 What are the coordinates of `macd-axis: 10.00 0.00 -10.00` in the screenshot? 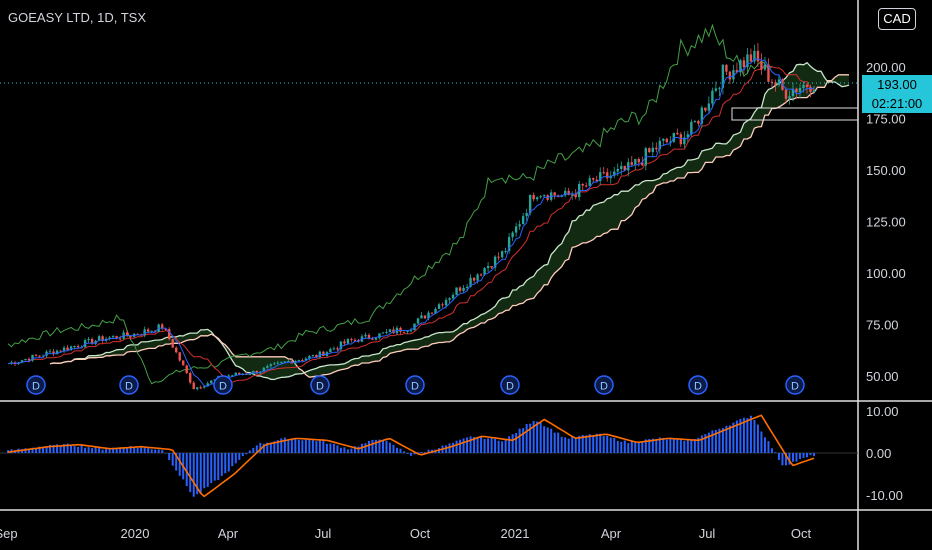 It's located at (884, 453).